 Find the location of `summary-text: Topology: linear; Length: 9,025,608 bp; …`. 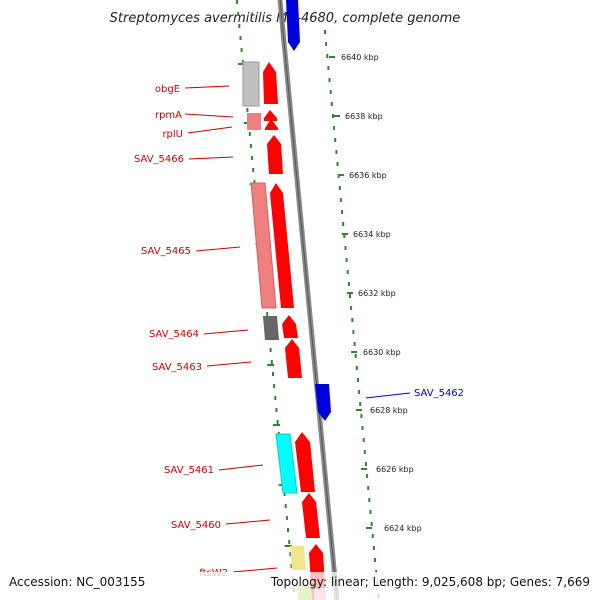

summary-text: Topology: linear; Length: 9,025,608 bp; … is located at coordinates (430, 582).